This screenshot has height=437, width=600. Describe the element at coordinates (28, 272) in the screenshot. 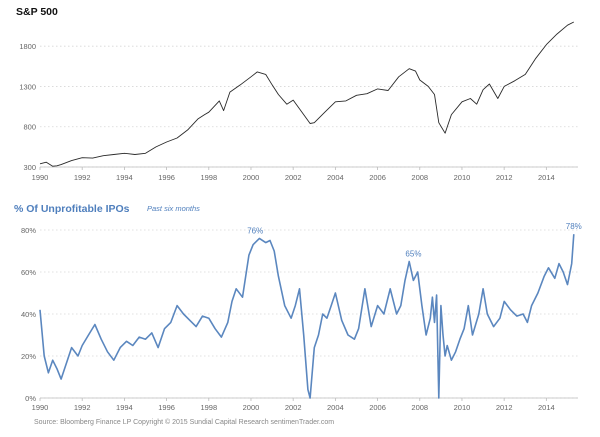

I see `y-tick-label: 60%` at that location.